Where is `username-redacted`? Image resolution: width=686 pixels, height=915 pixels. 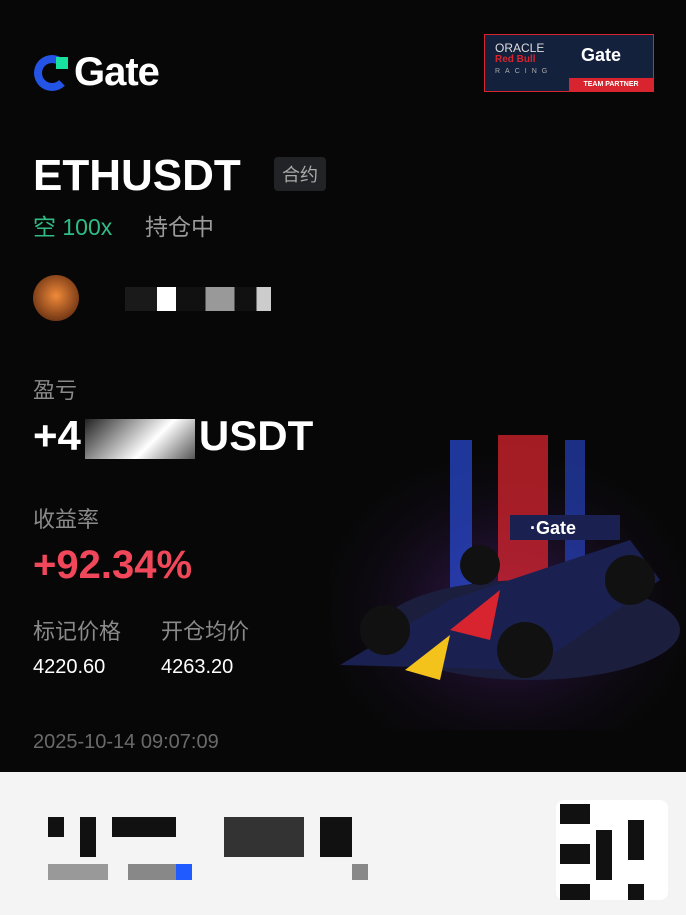
username-redacted is located at coordinates (198, 299).